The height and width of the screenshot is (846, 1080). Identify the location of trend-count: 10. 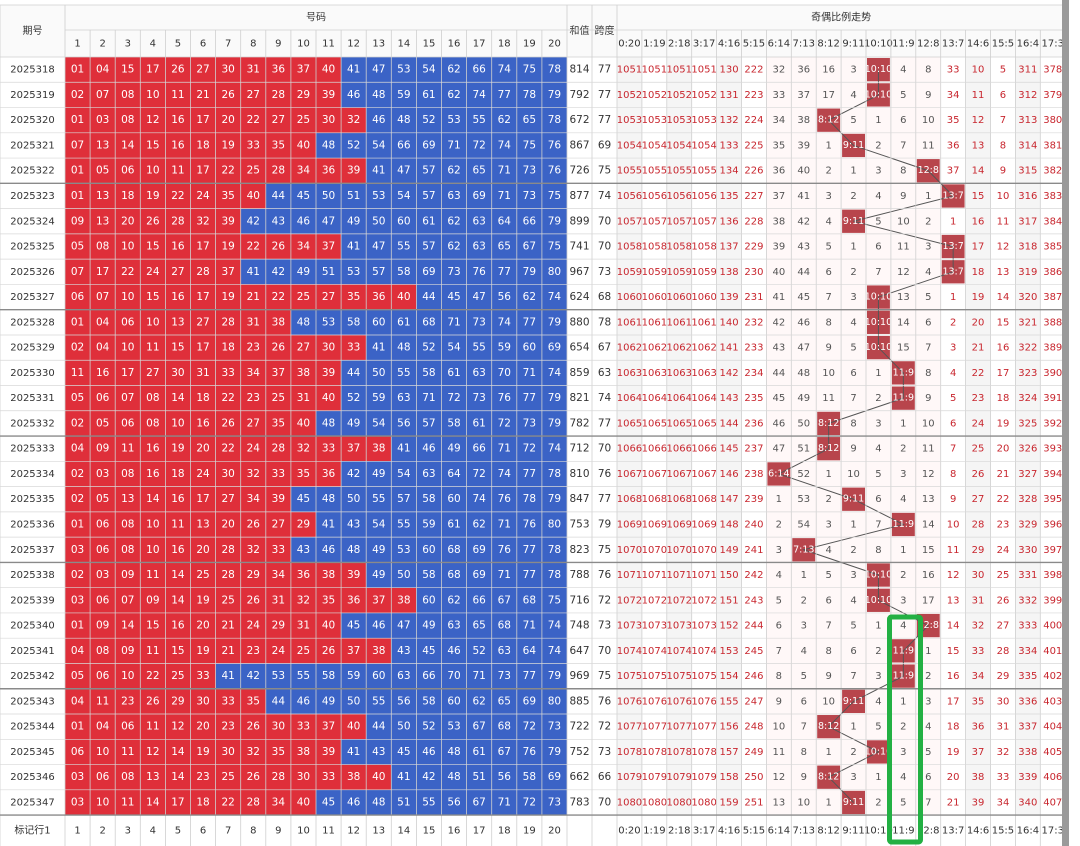
(978, 70).